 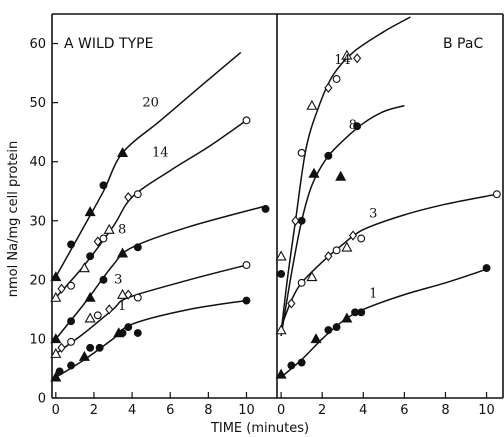 What do you see at coordinates (37, 221) in the screenshot?
I see `y-tick-label: 30` at bounding box center [37, 221].